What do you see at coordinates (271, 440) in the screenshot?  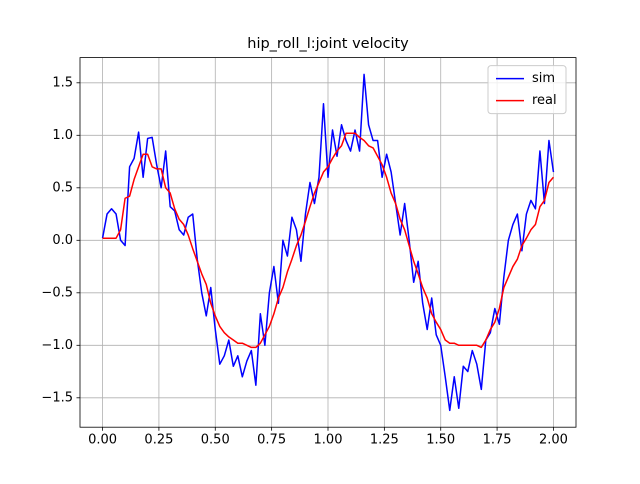 I see `x-tick-label: 0.75` at bounding box center [271, 440].